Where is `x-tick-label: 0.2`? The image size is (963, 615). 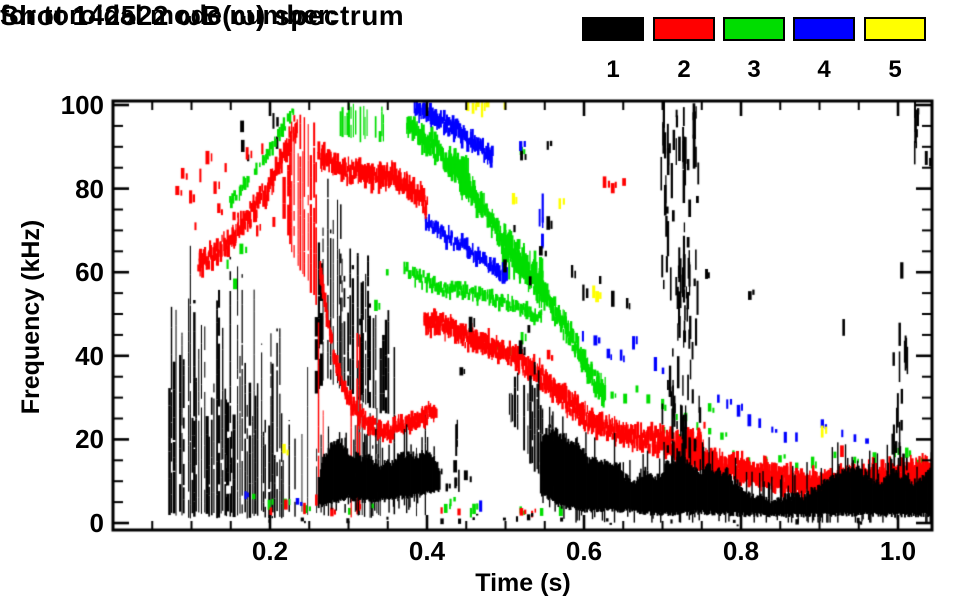
x-tick-label: 0.2 is located at coordinates (270, 551).